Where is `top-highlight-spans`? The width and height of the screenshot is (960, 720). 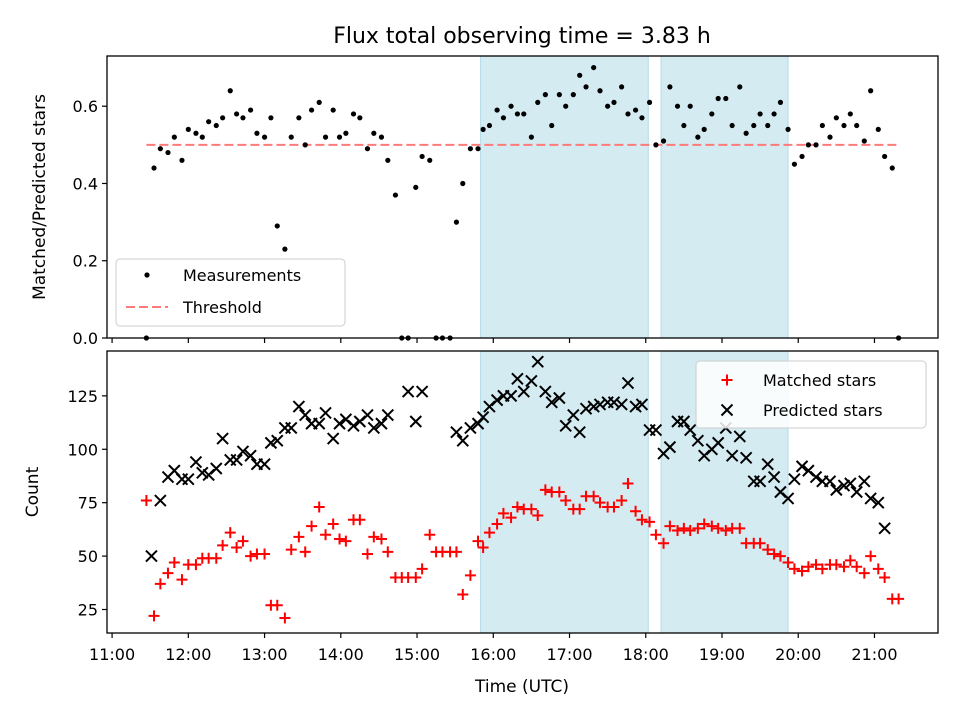 top-highlight-spans is located at coordinates (634, 197).